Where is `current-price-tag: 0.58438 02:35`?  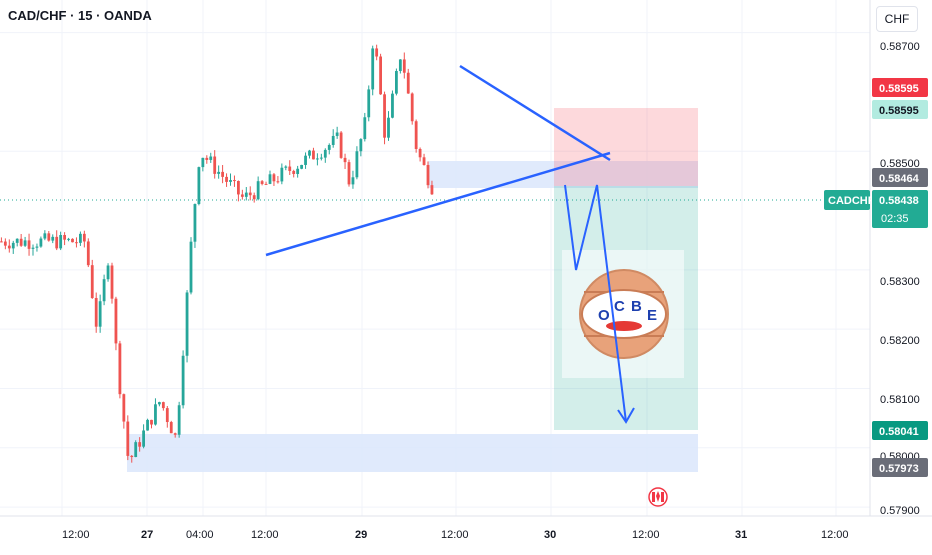
current-price-tag: 0.58438 02:35 is located at coordinates (900, 209).